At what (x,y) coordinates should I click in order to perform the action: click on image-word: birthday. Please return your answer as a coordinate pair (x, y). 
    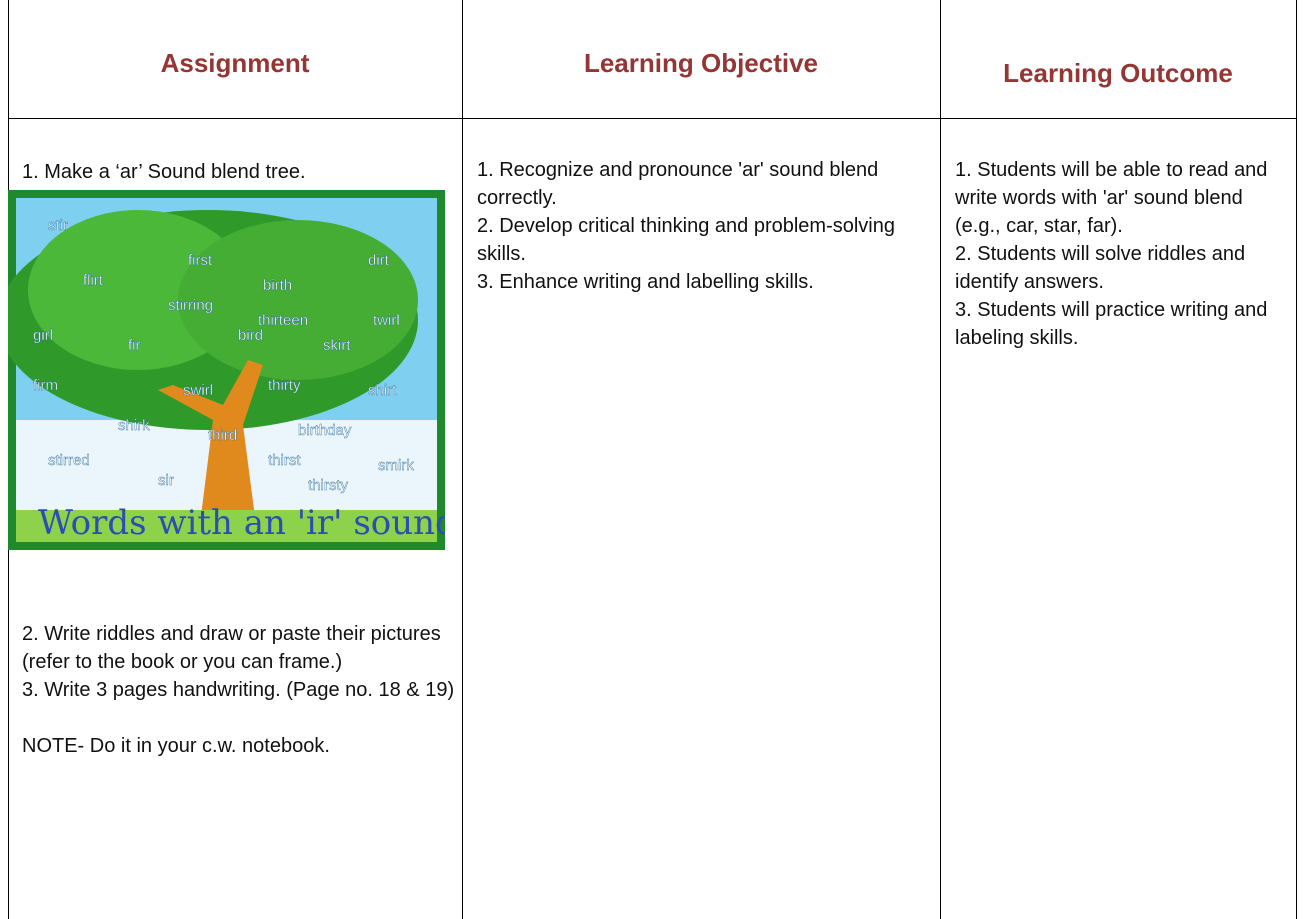
    Looking at the image, I should click on (325, 430).